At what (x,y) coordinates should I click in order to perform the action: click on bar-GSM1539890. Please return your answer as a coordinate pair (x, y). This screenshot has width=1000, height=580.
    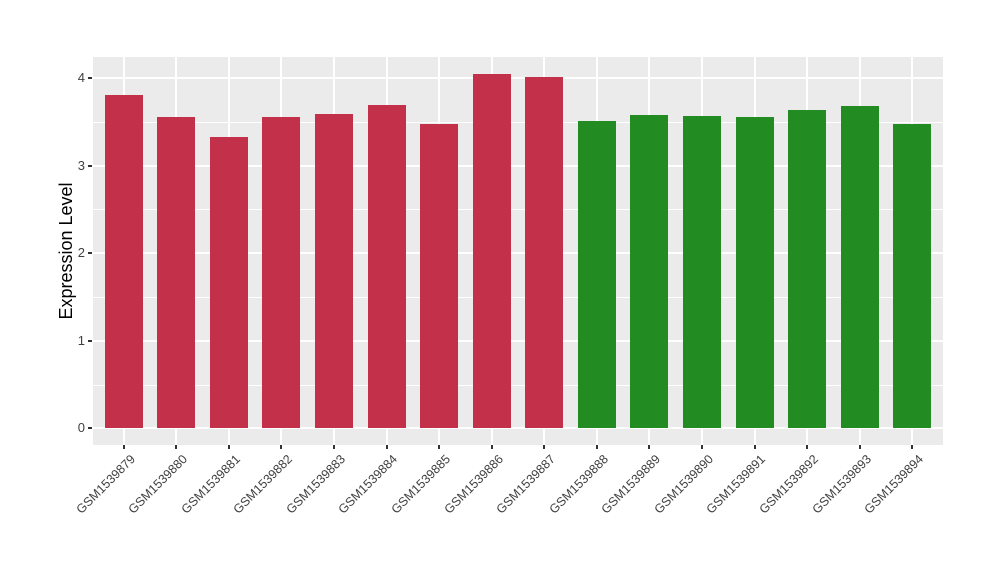
    Looking at the image, I should click on (701, 272).